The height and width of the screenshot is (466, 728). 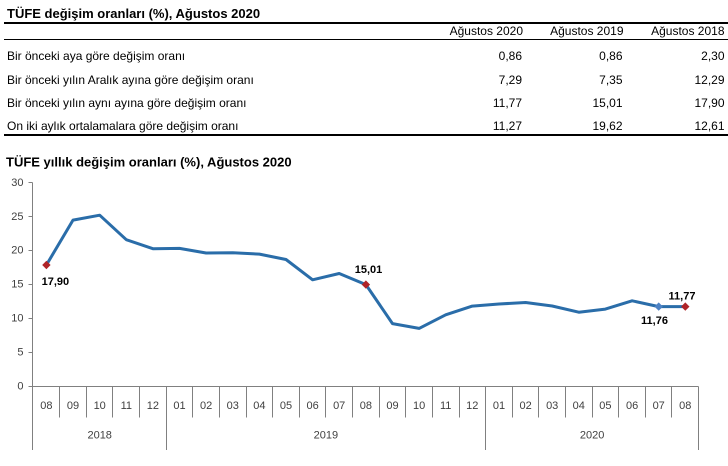 I want to click on svg-text: 25, so click(x=17, y=217).